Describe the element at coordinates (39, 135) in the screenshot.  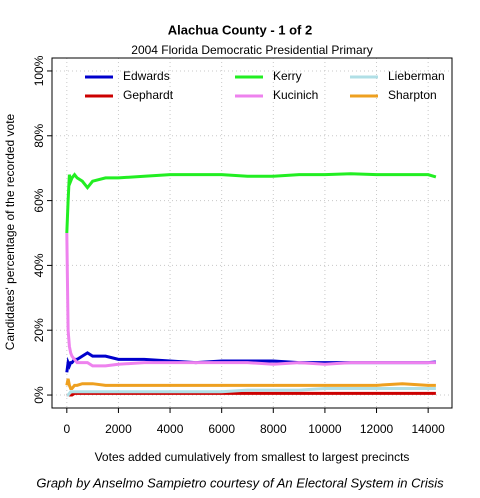
I see `y-tick-label: 80%` at that location.